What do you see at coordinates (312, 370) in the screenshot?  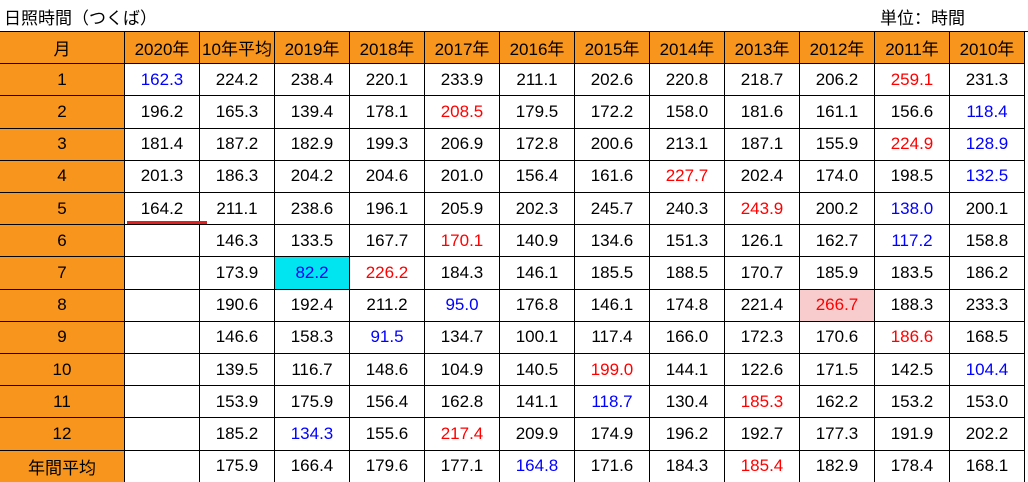 I see `cell: 116.7` at bounding box center [312, 370].